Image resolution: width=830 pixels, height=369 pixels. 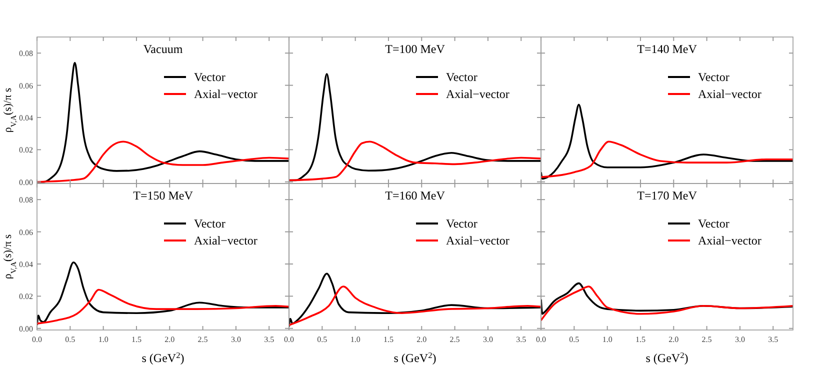 What do you see at coordinates (667, 195) in the screenshot?
I see `chart-title: T=170 MeV` at bounding box center [667, 195].